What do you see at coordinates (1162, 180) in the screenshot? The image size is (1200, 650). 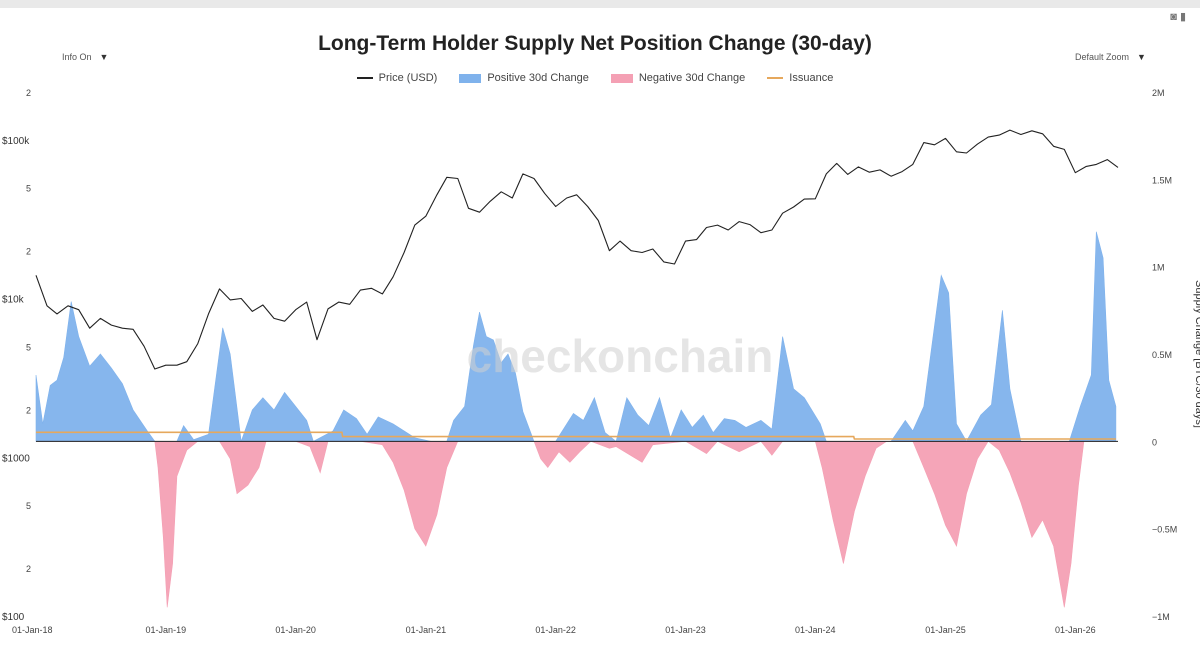 I see `right-axis-tick-label: 1.5M` at bounding box center [1162, 180].